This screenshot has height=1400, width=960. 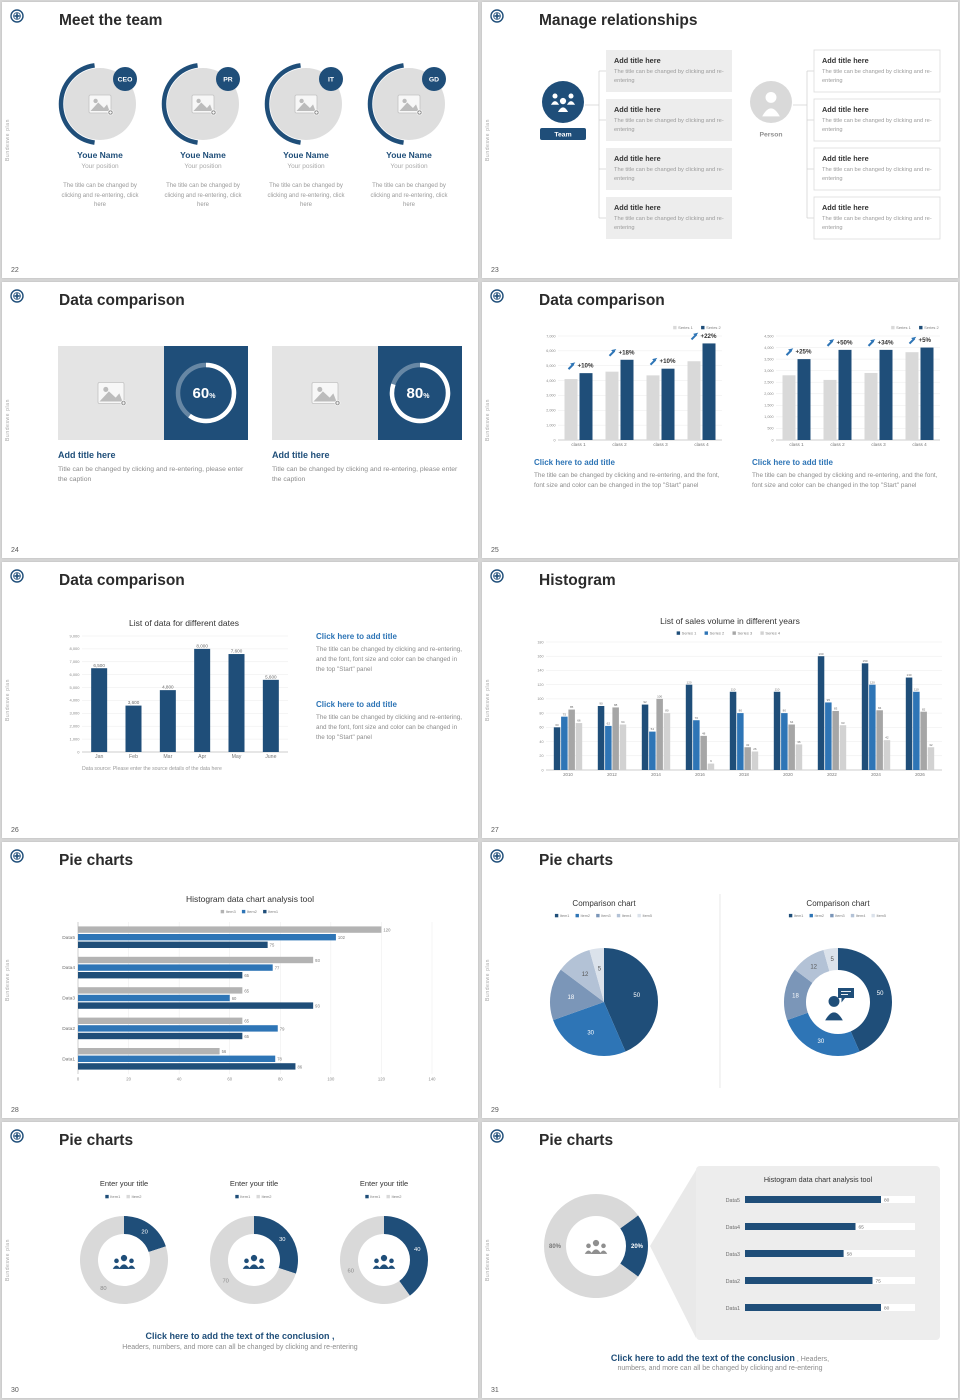 I want to click on bar-value-label: 66, so click(x=579, y=721).